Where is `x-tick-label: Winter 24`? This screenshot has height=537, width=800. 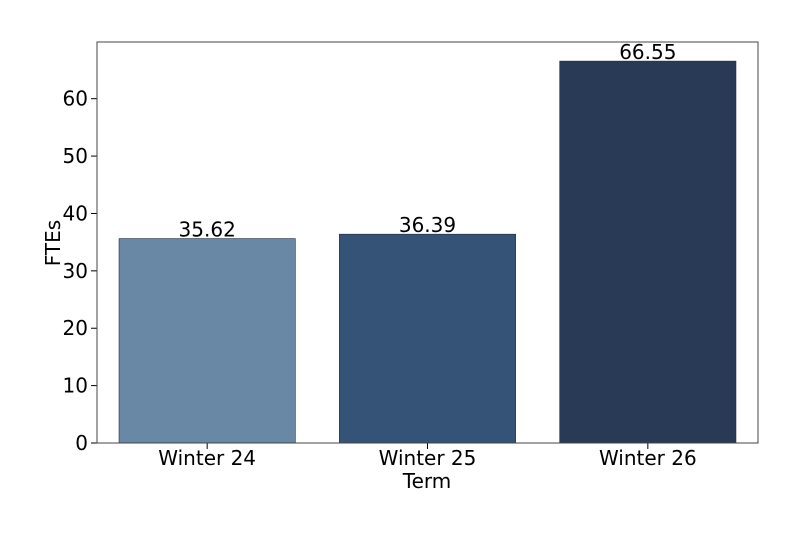
x-tick-label: Winter 24 is located at coordinates (207, 458).